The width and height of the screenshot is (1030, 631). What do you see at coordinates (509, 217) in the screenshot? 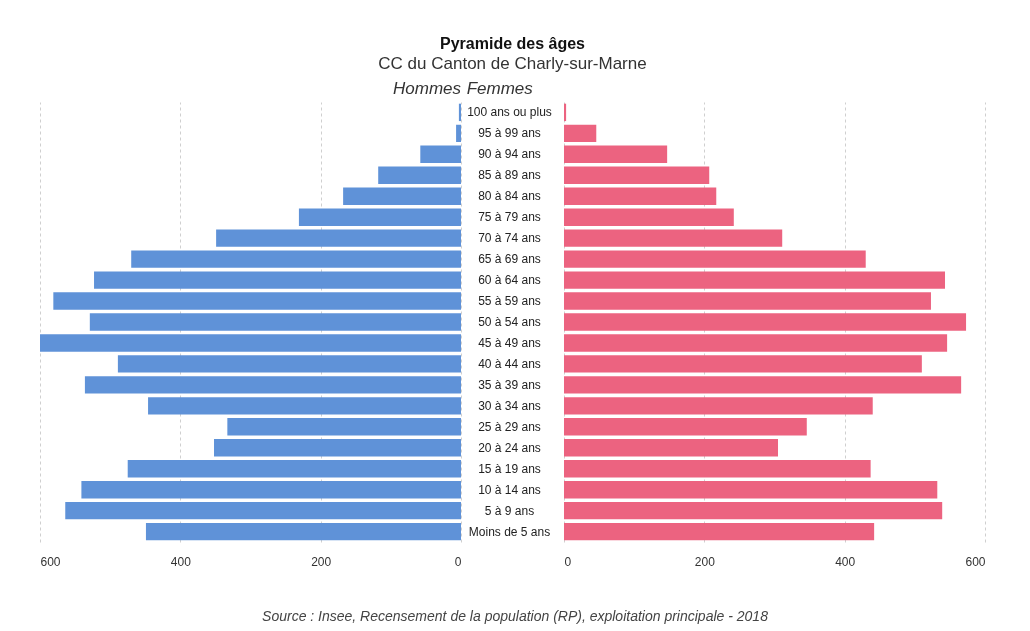
I see `y-tick-label: 75 à 79 ans` at bounding box center [509, 217].